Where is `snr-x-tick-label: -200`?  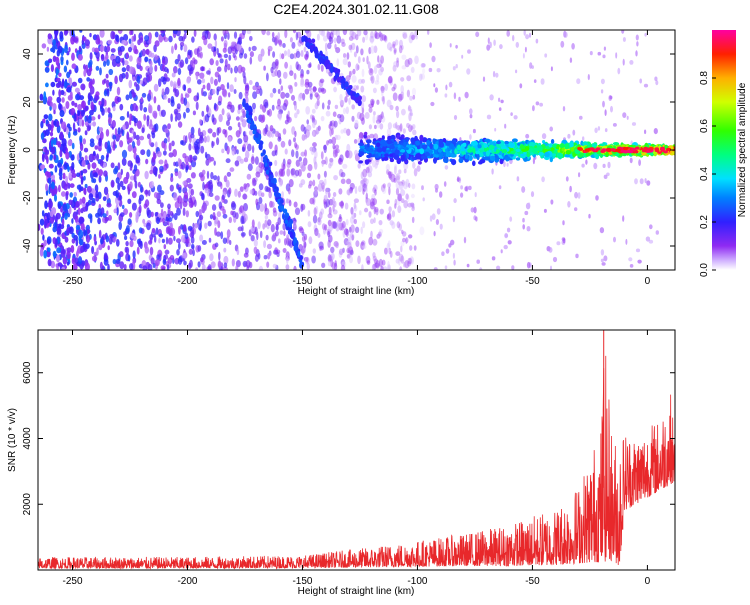
snr-x-tick-label: -200 is located at coordinates (187, 581).